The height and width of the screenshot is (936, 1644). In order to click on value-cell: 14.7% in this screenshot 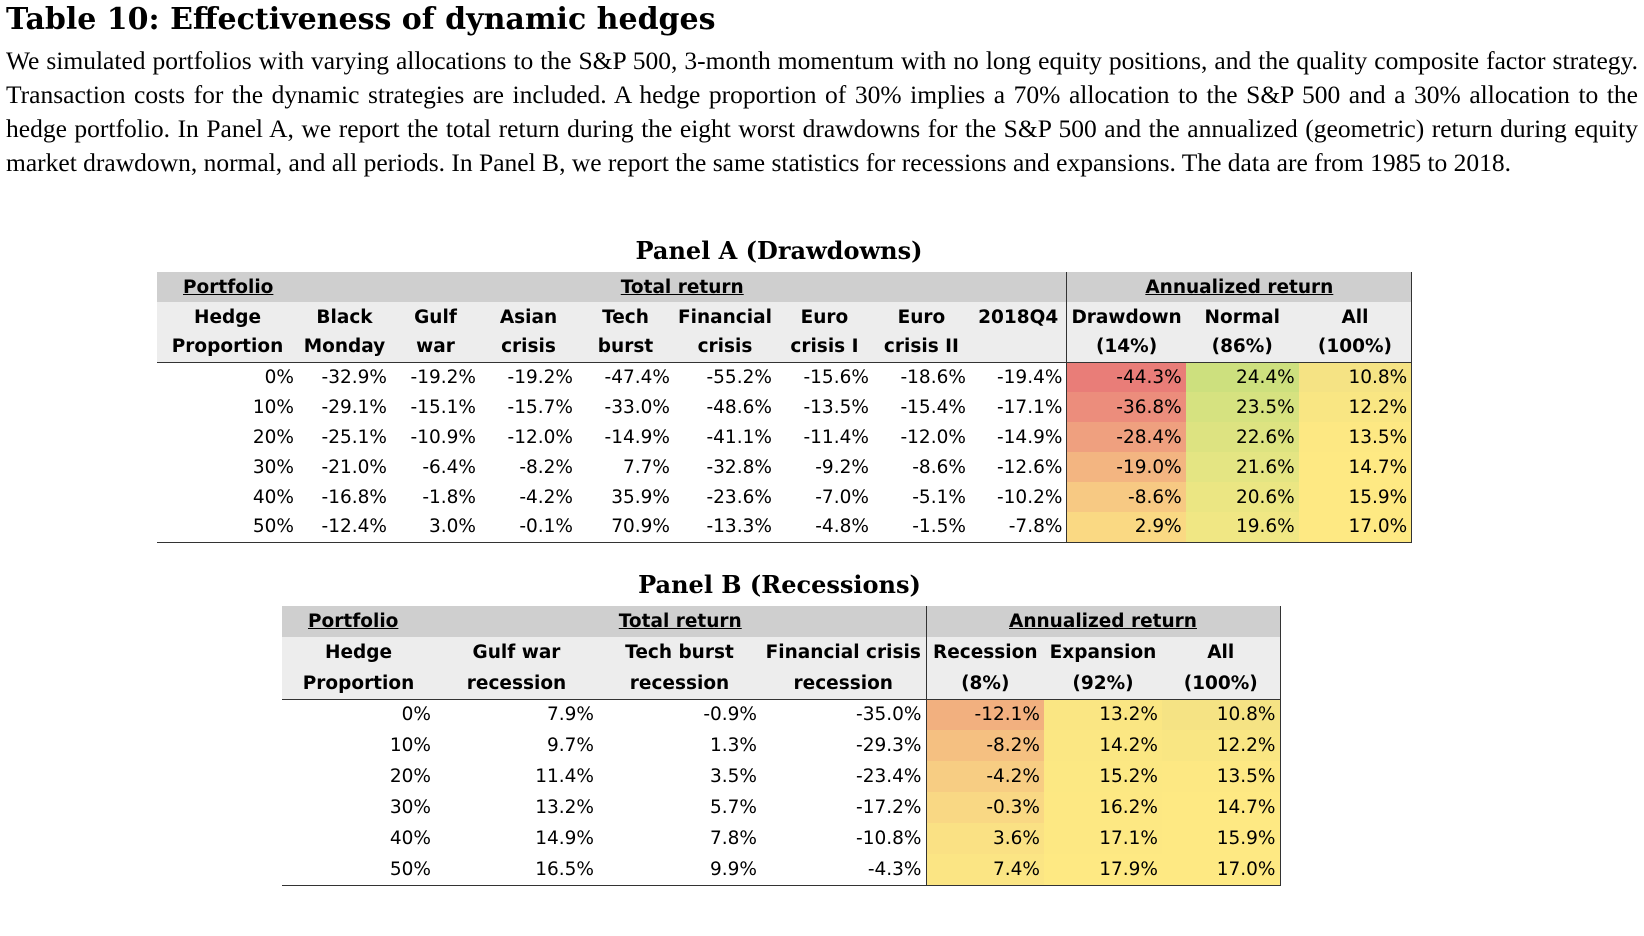, I will do `click(1221, 807)`.